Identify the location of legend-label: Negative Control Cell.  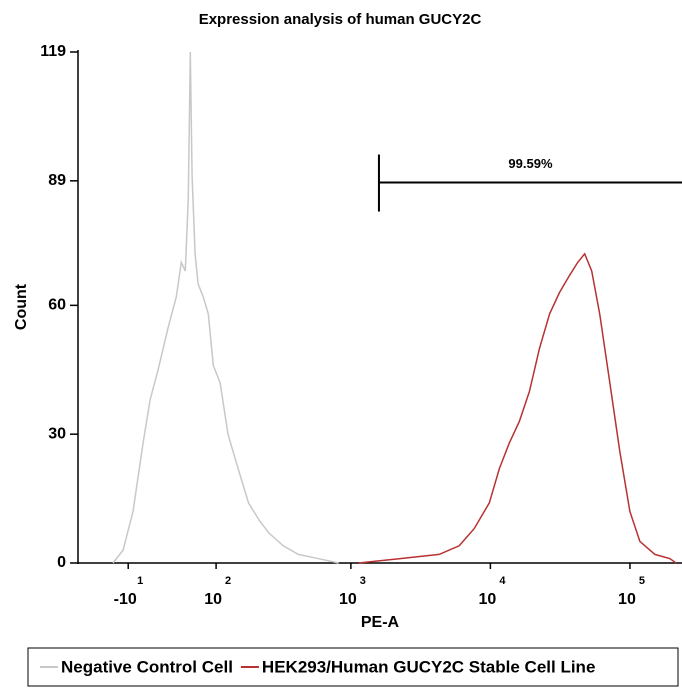
(147, 666).